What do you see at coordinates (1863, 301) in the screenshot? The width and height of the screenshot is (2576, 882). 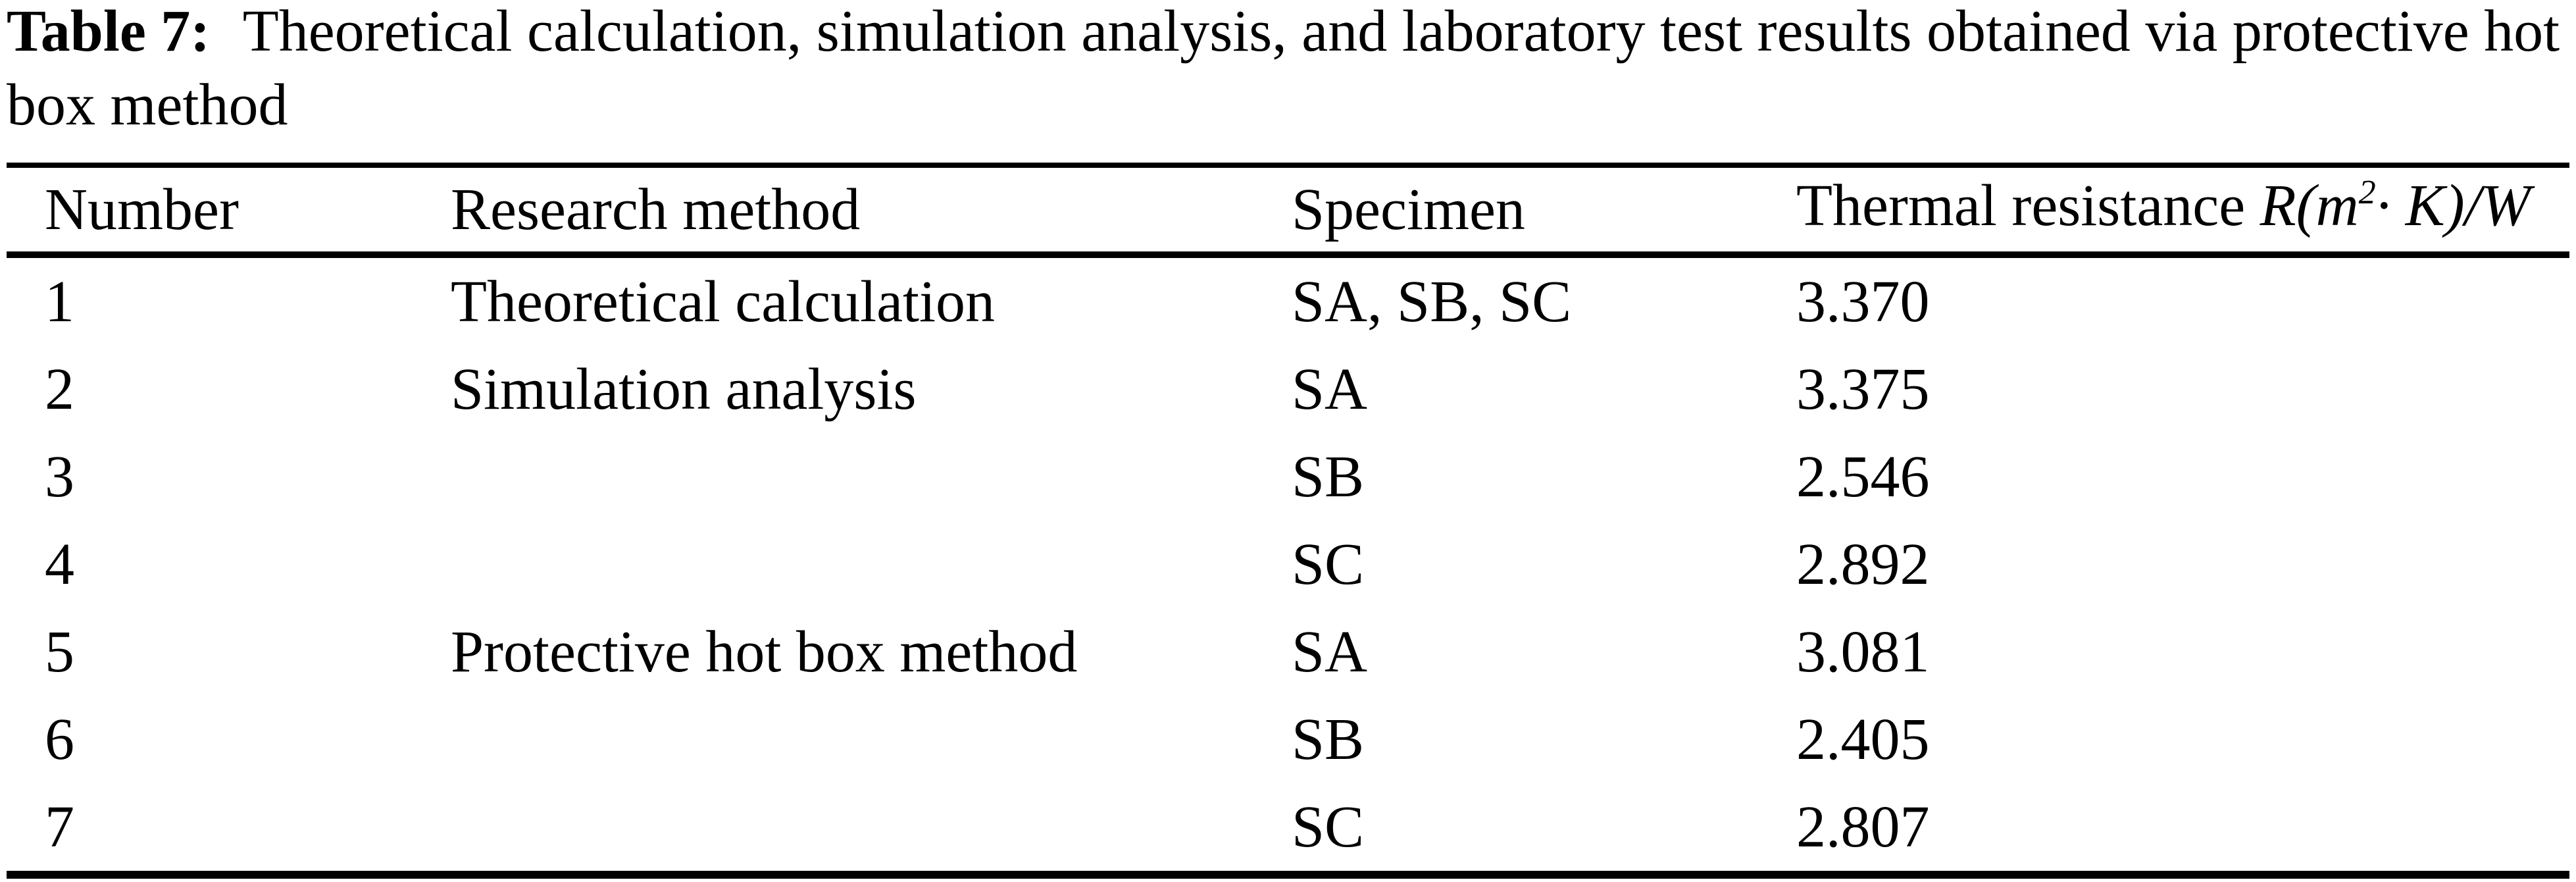 I see `cell-resistance: 3.370` at bounding box center [1863, 301].